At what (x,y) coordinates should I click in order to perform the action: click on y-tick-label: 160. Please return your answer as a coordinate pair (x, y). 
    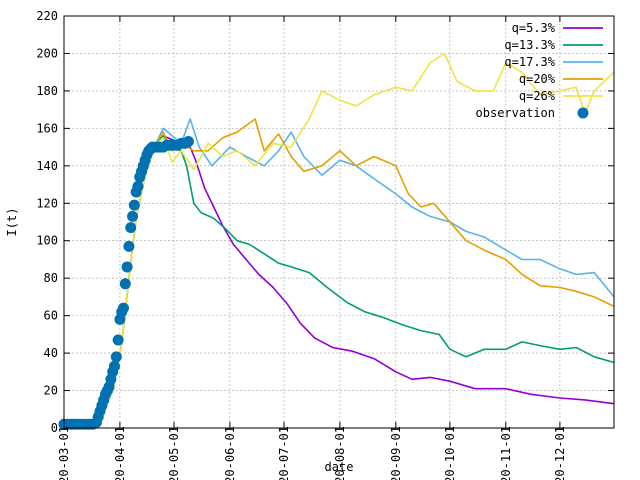
    Looking at the image, I should click on (47, 128).